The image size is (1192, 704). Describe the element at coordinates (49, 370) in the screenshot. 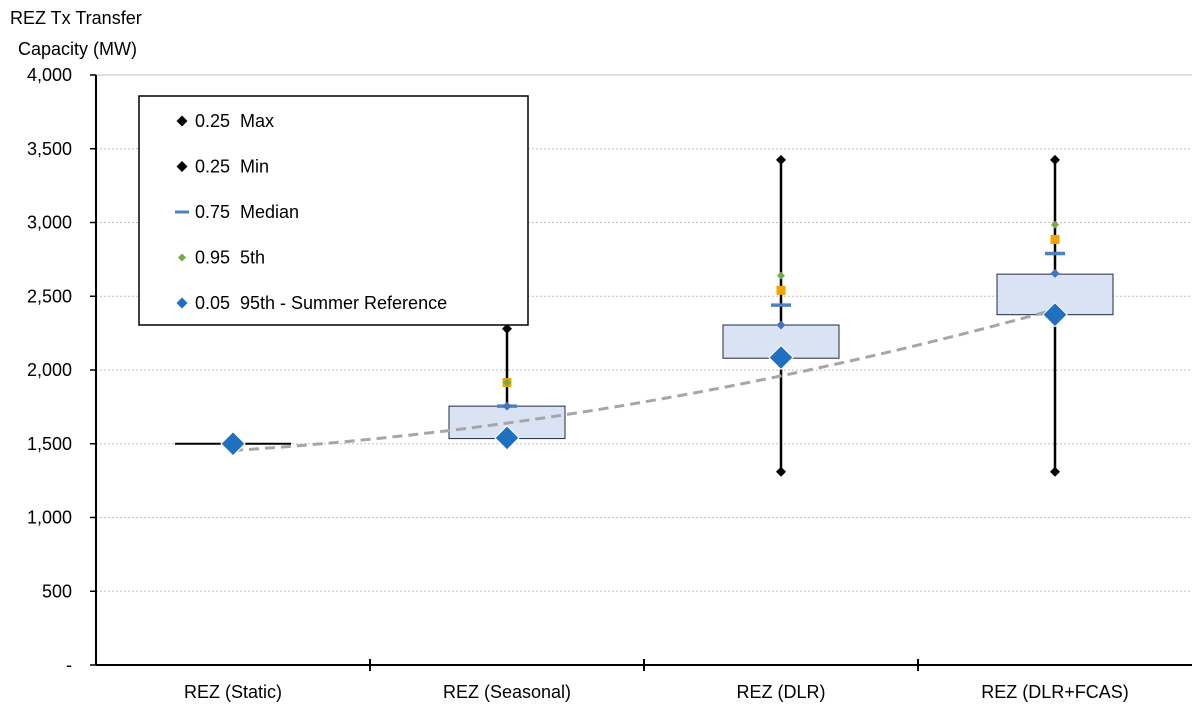

I see `y-tick-label-2000: 2,000` at that location.